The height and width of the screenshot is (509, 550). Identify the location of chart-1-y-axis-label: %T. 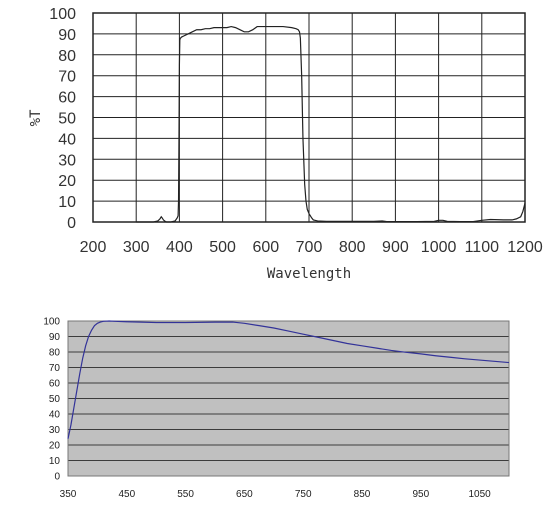
(36, 117).